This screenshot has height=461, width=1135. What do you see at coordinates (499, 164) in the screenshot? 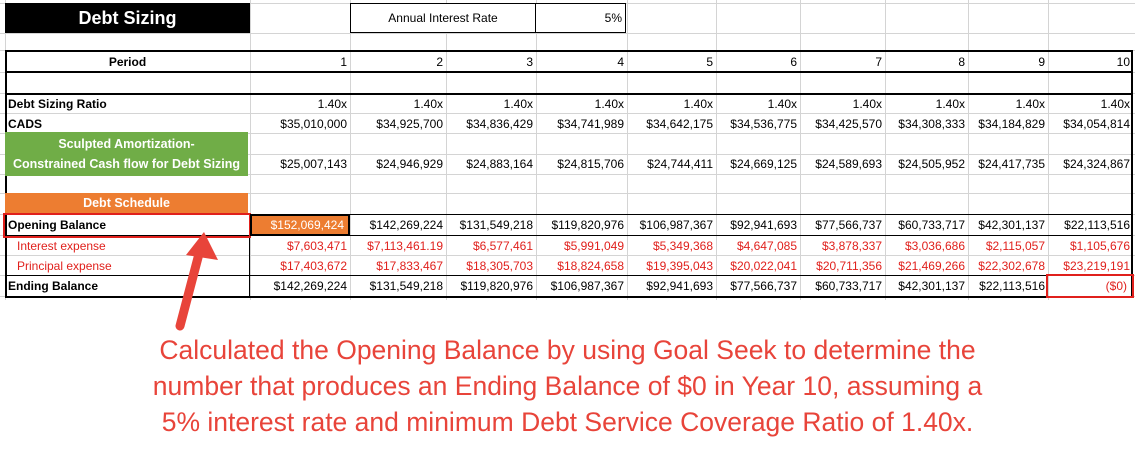
I see `sculpted-cell-3: $24,883,164` at bounding box center [499, 164].